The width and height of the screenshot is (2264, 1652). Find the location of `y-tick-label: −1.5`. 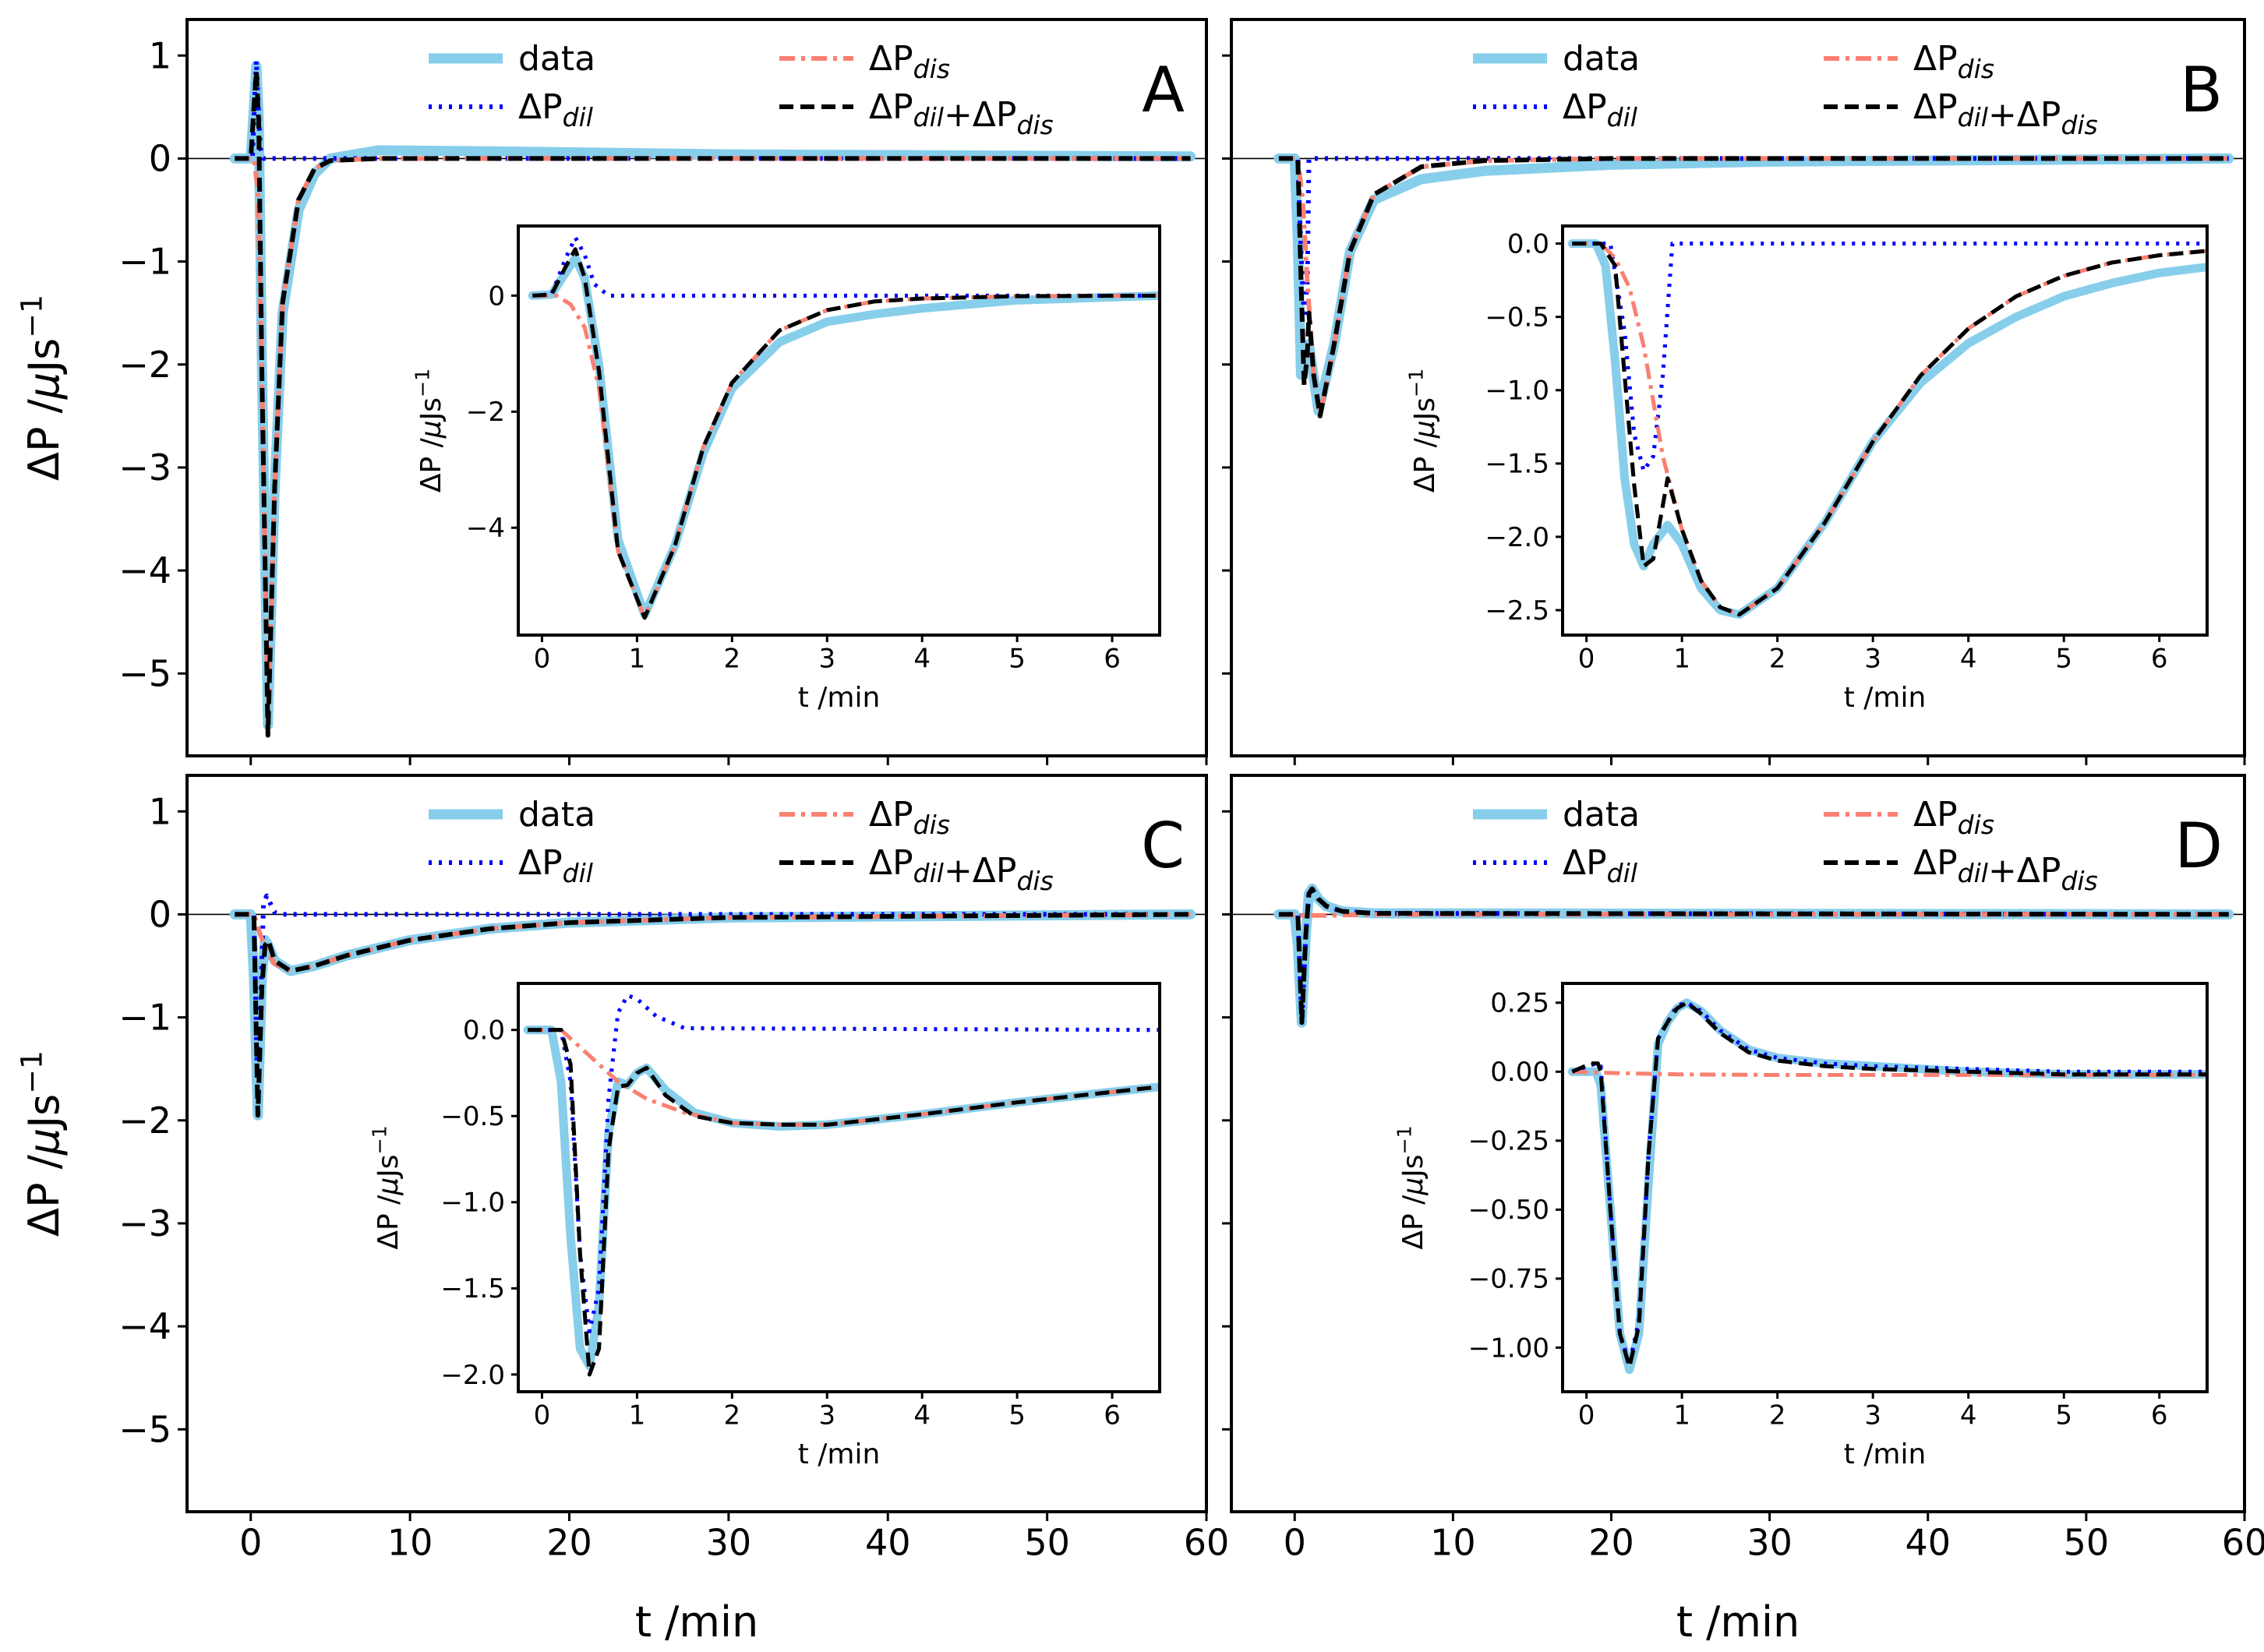

y-tick-label: −1.5 is located at coordinates (472, 1289).